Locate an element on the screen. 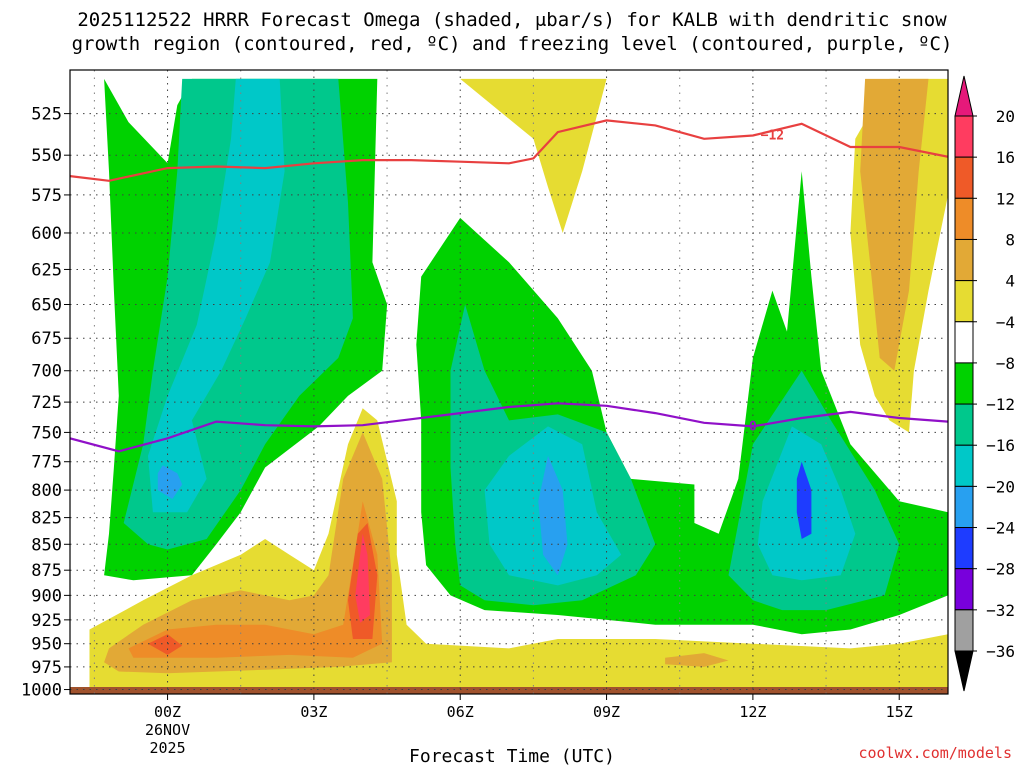 The image size is (1024, 768). colorbar-bottom-arrow is located at coordinates (964, 671).